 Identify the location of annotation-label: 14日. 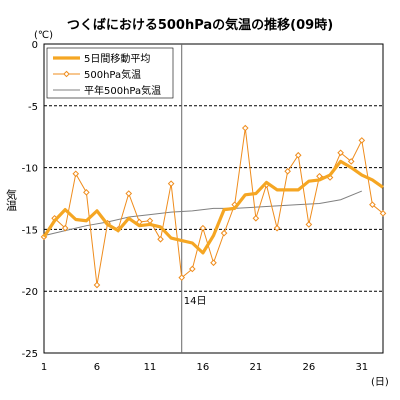
(195, 301).